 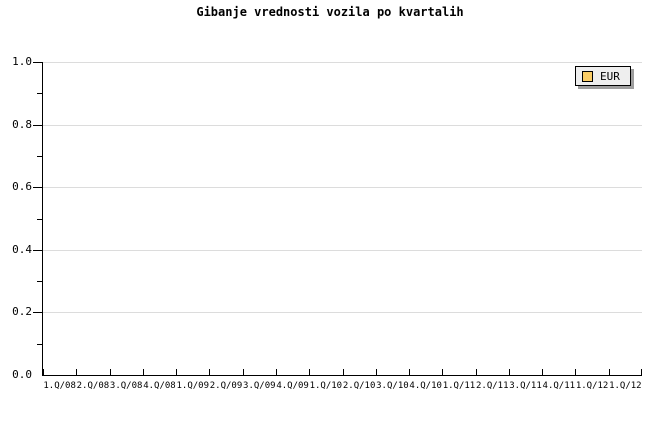 I want to click on y-tick-label: 0.0, so click(x=22, y=374).